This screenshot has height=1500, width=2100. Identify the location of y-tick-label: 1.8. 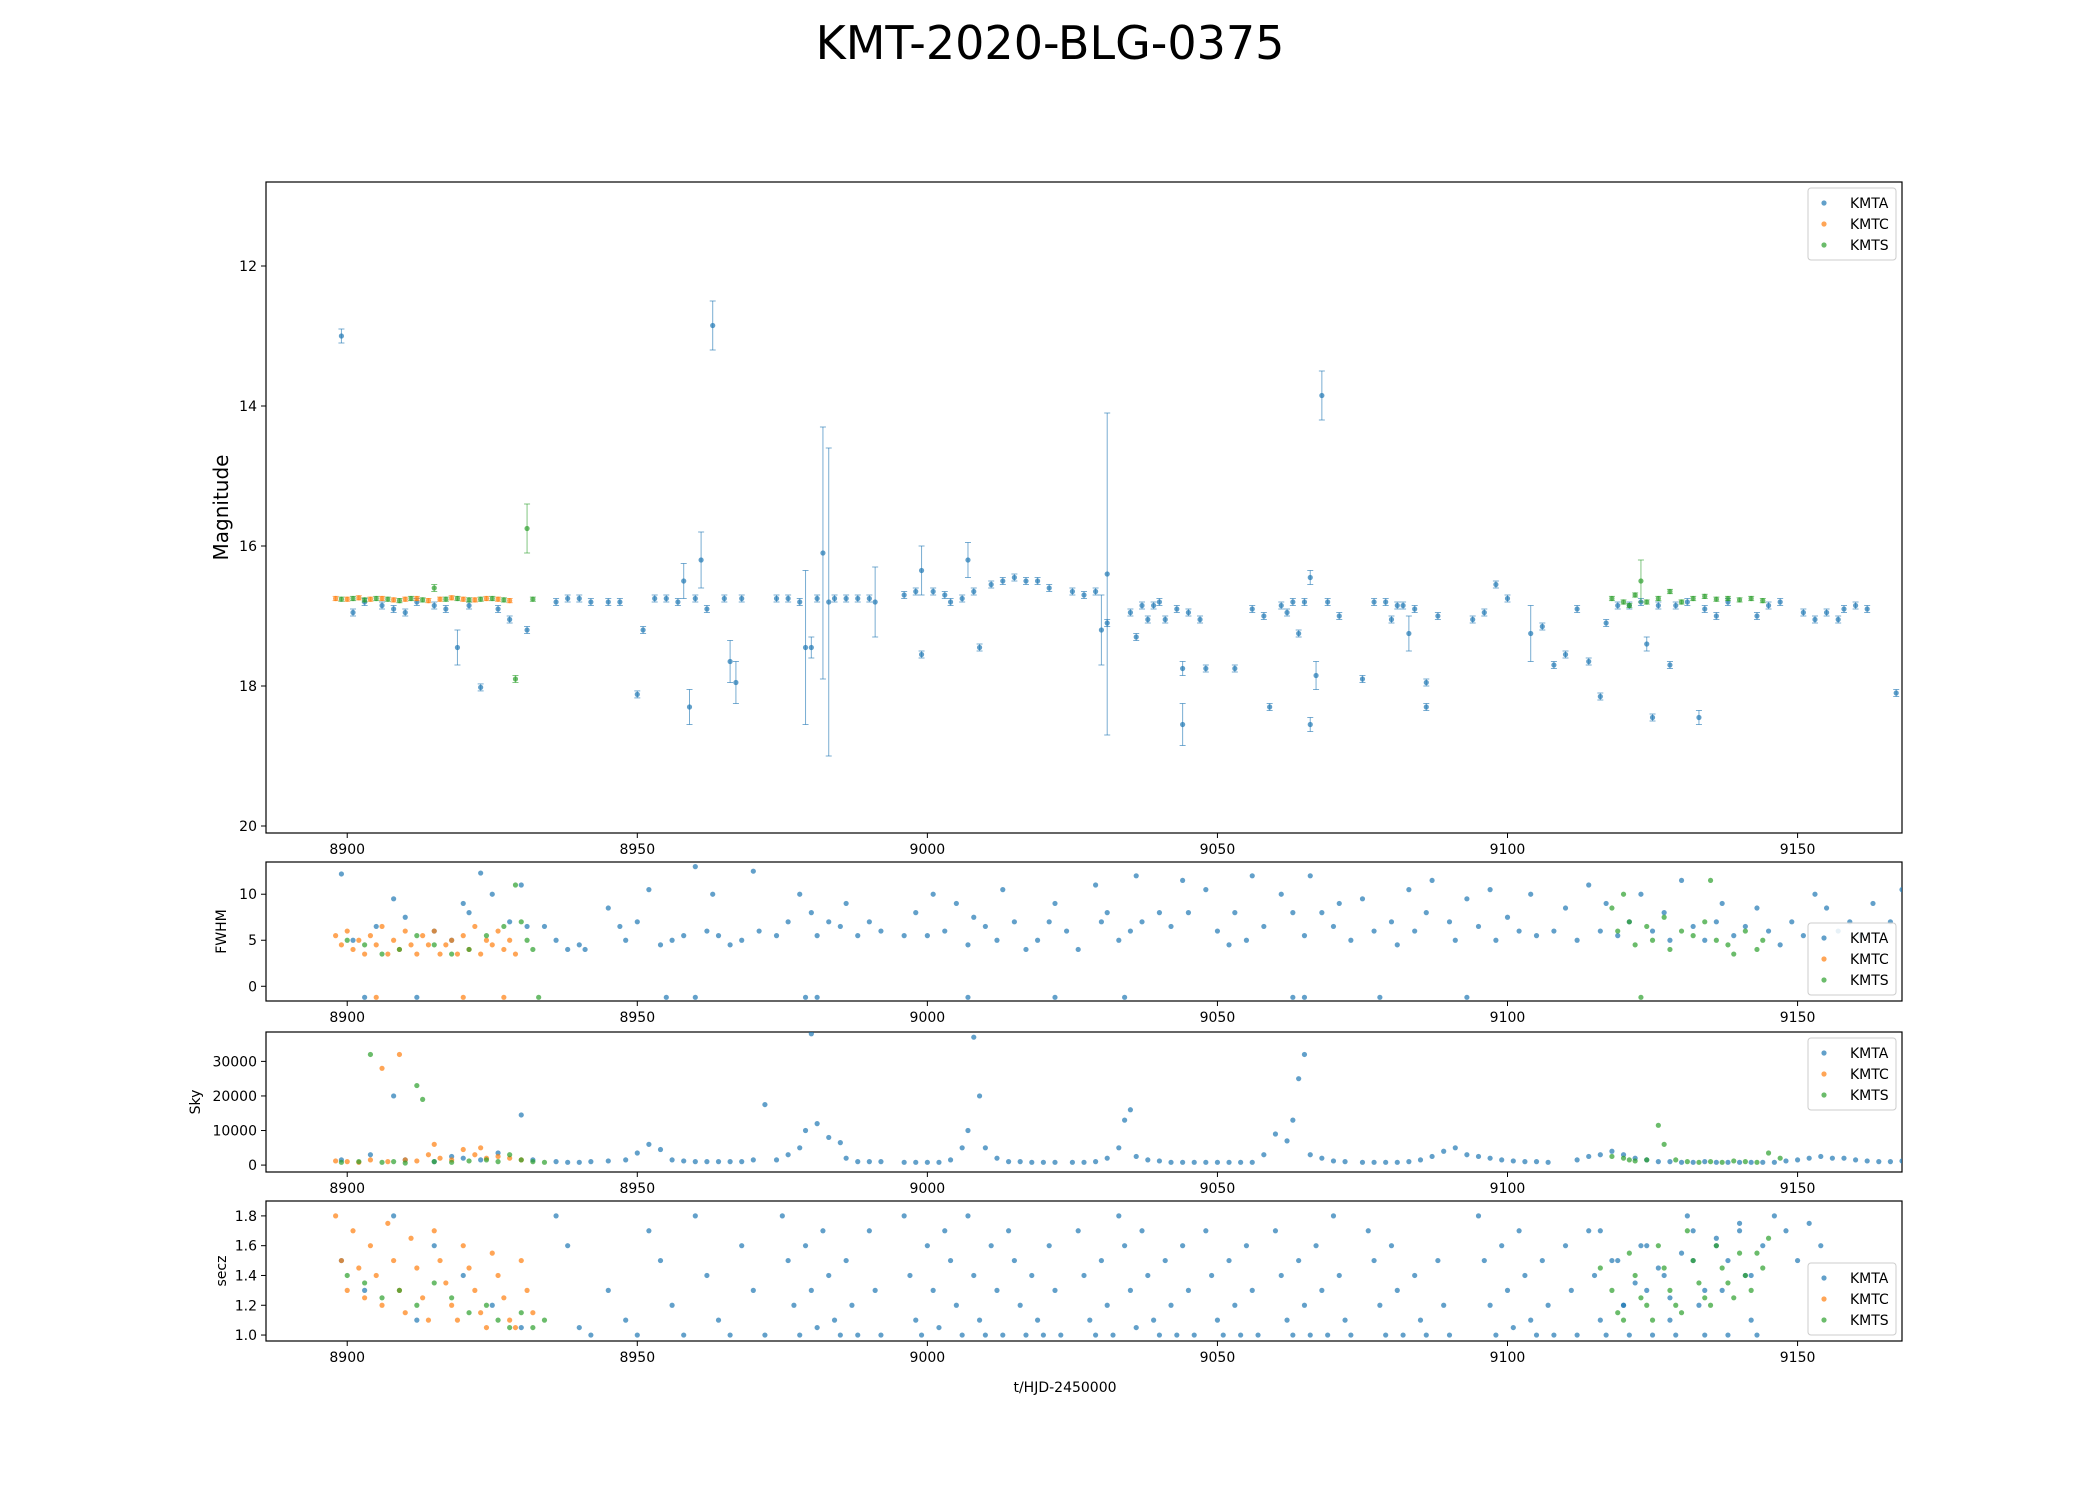
(246, 1217).